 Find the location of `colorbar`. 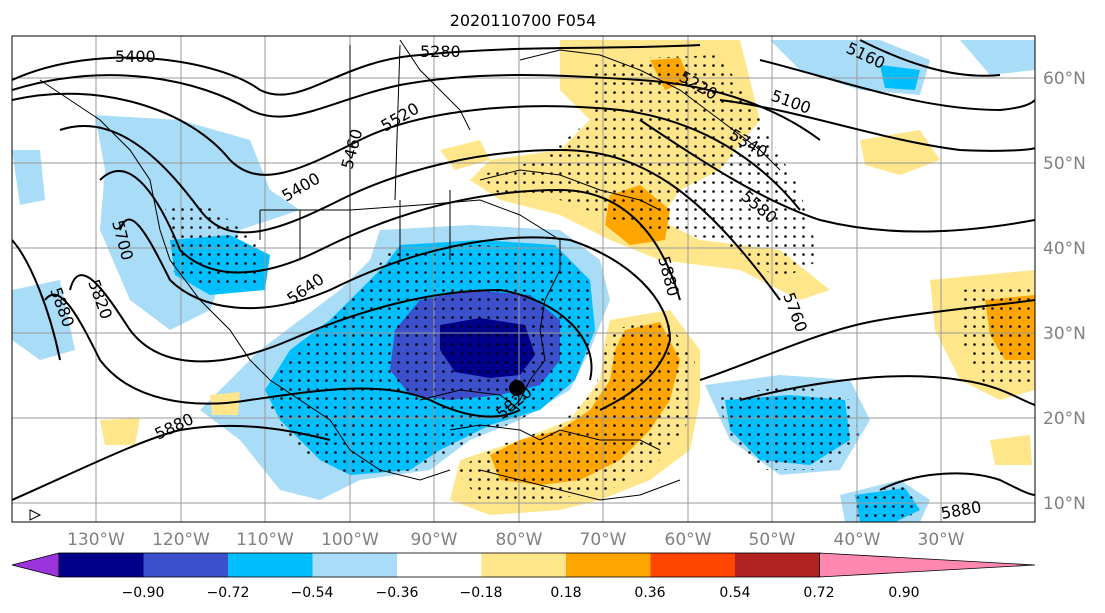

colorbar is located at coordinates (523, 565).